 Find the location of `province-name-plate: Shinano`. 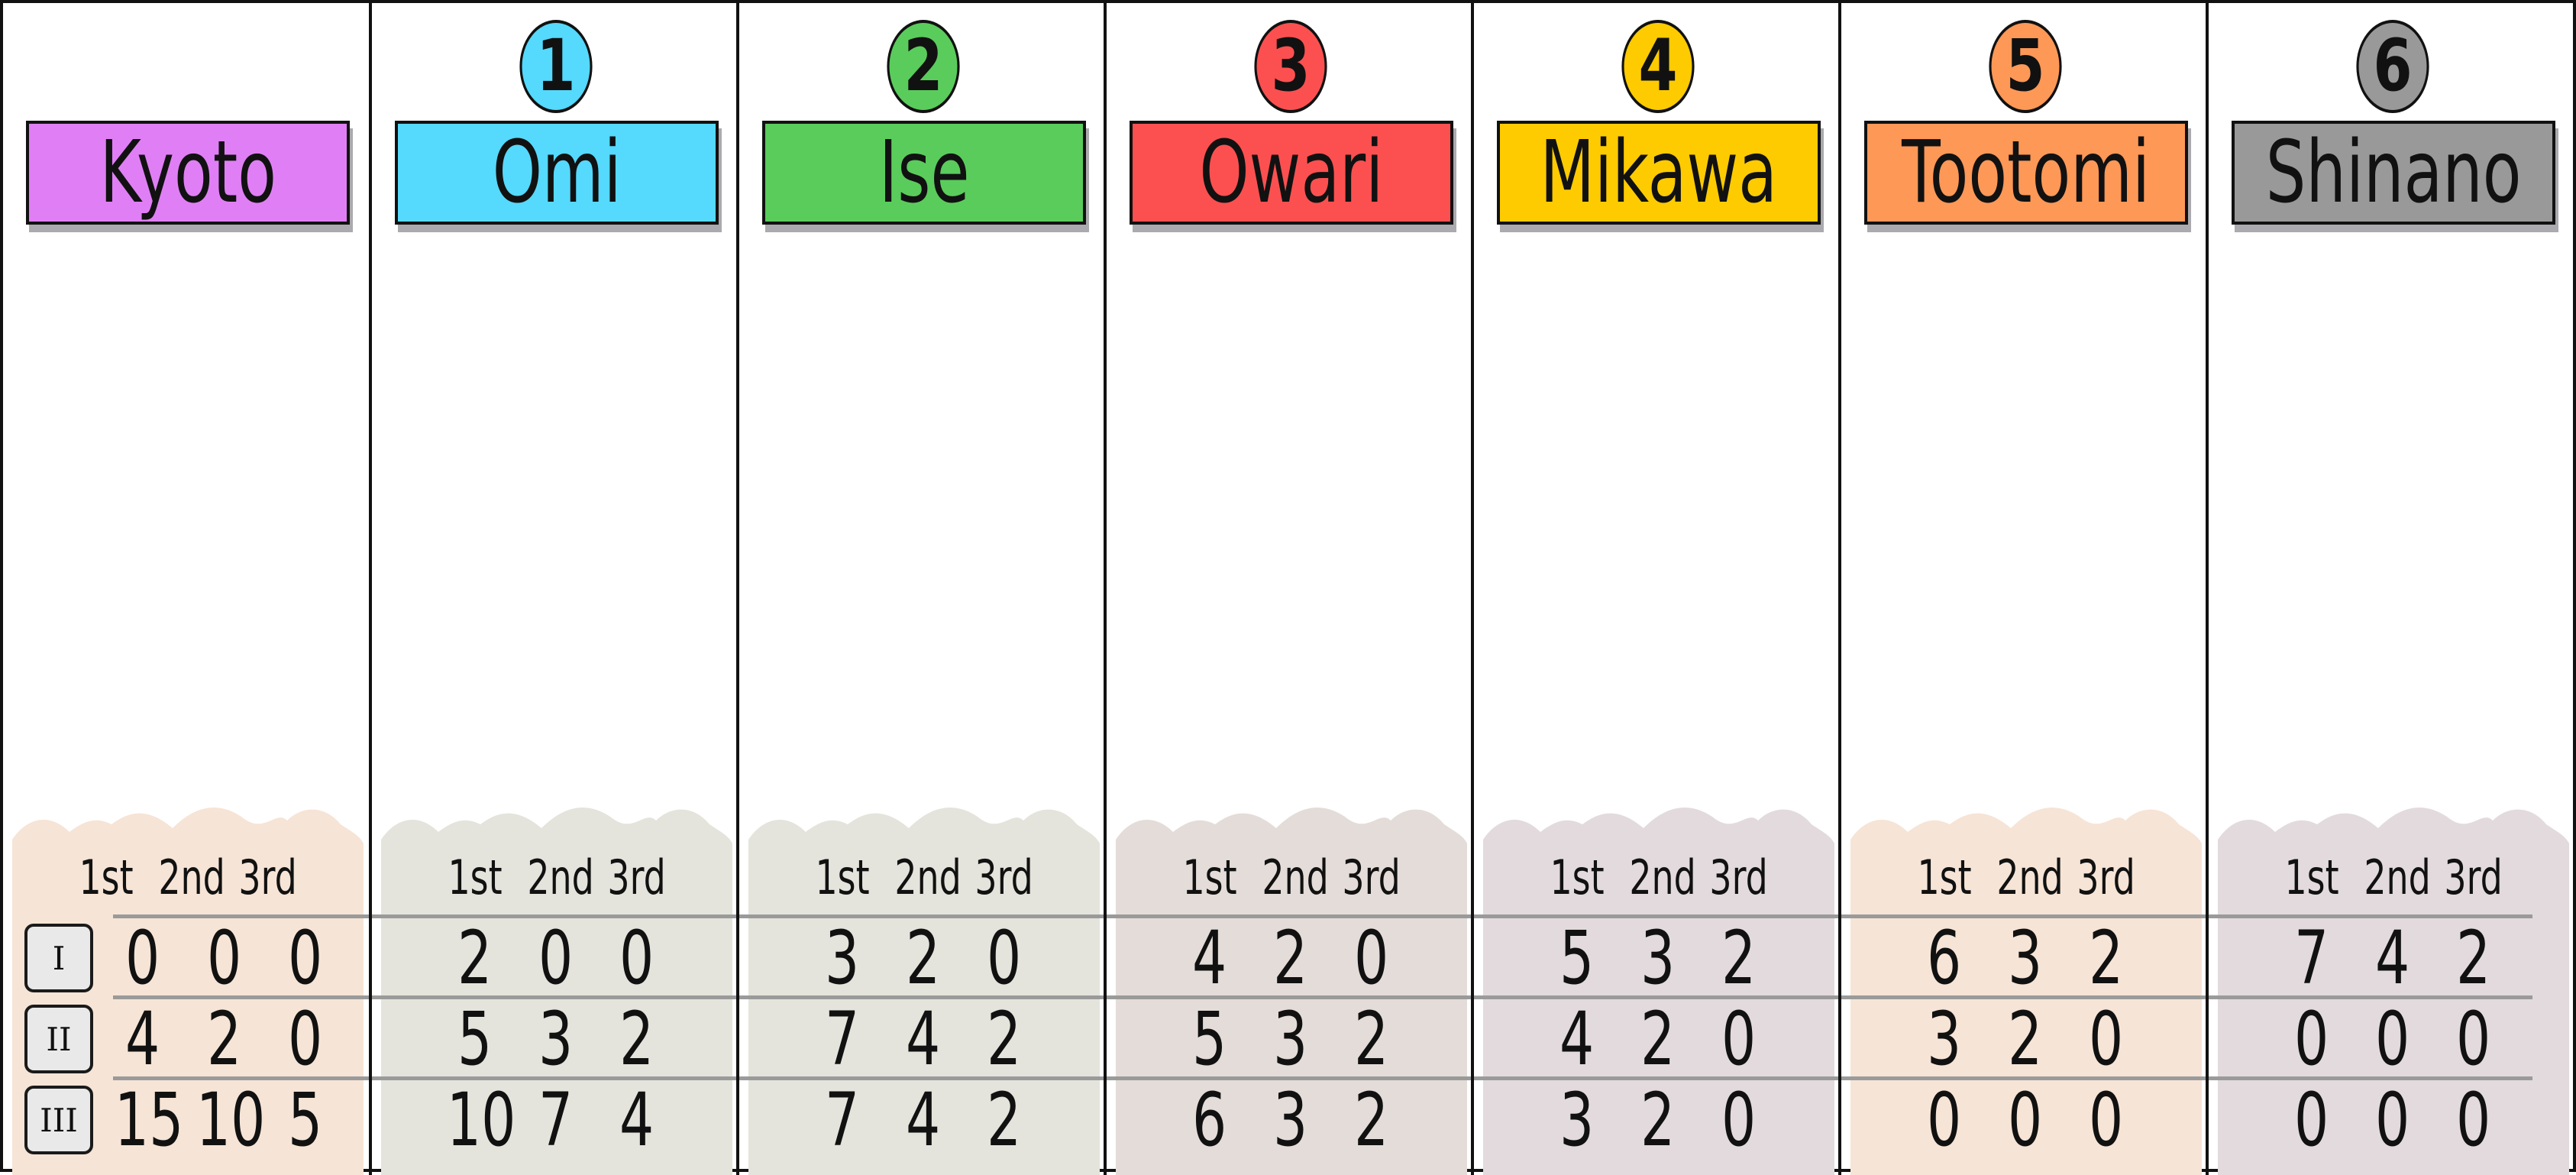

province-name-plate: Shinano is located at coordinates (2393, 173).